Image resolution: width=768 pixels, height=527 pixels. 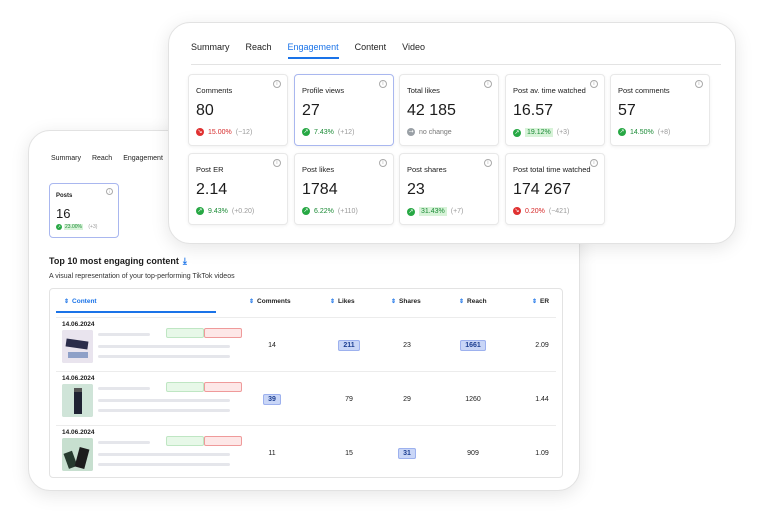 What do you see at coordinates (407, 399) in the screenshot?
I see `shares-cell: 29` at bounding box center [407, 399].